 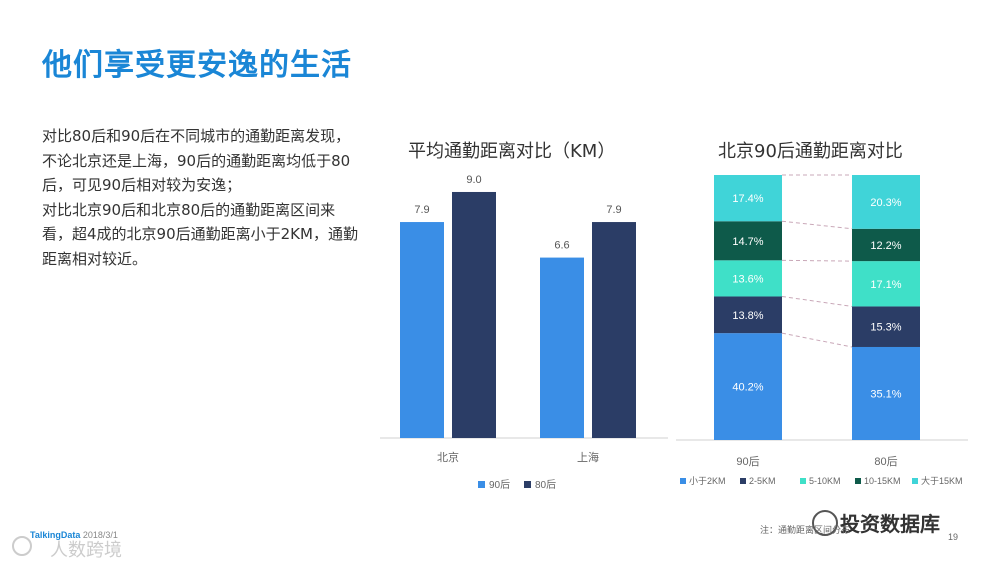 I want to click on chart2-value-label: 35.1%, so click(x=885, y=394).